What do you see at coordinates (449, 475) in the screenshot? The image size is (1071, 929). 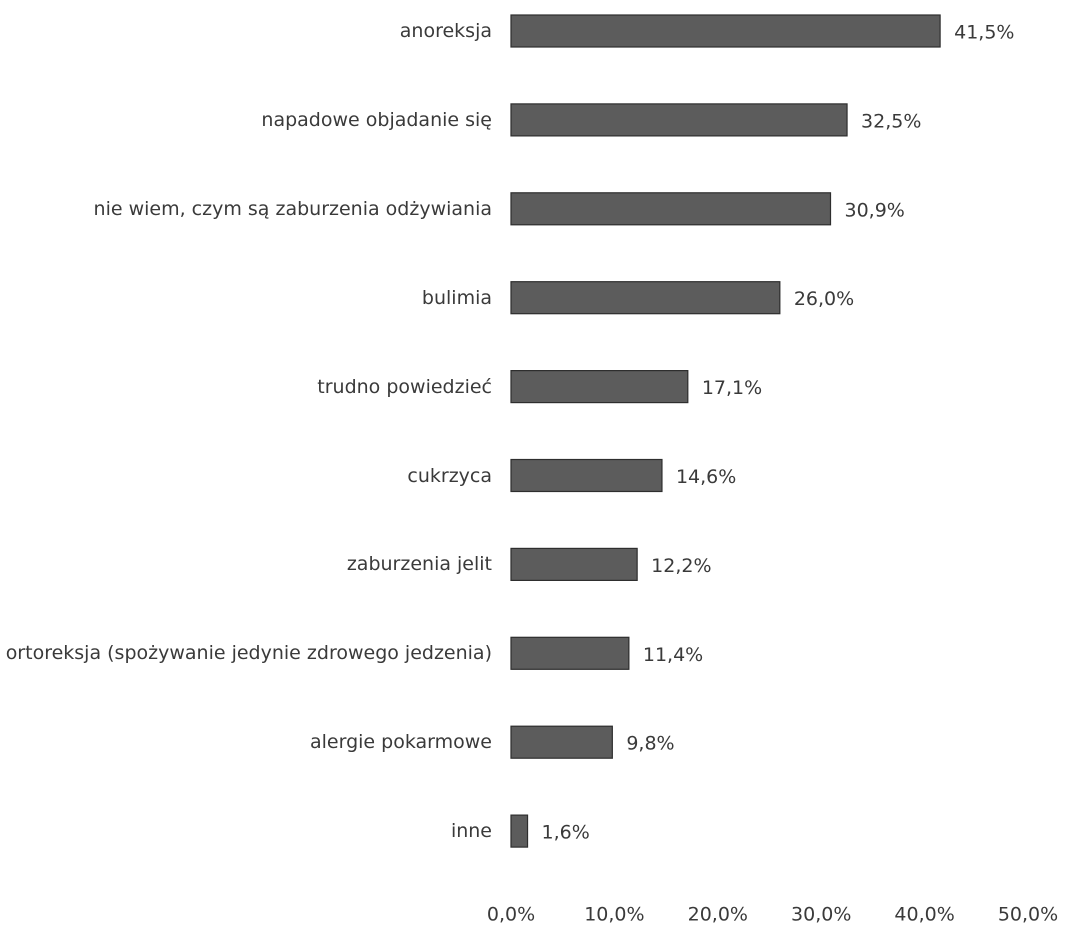 I see `y-tick-label: cukrzyca` at bounding box center [449, 475].